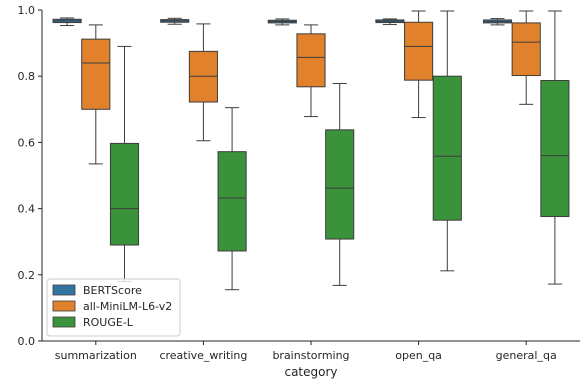 The width and height of the screenshot is (584, 383). I want to click on legend: BERTScore all-MiniLM-L6-v2 ROUGE-L, so click(113, 307).